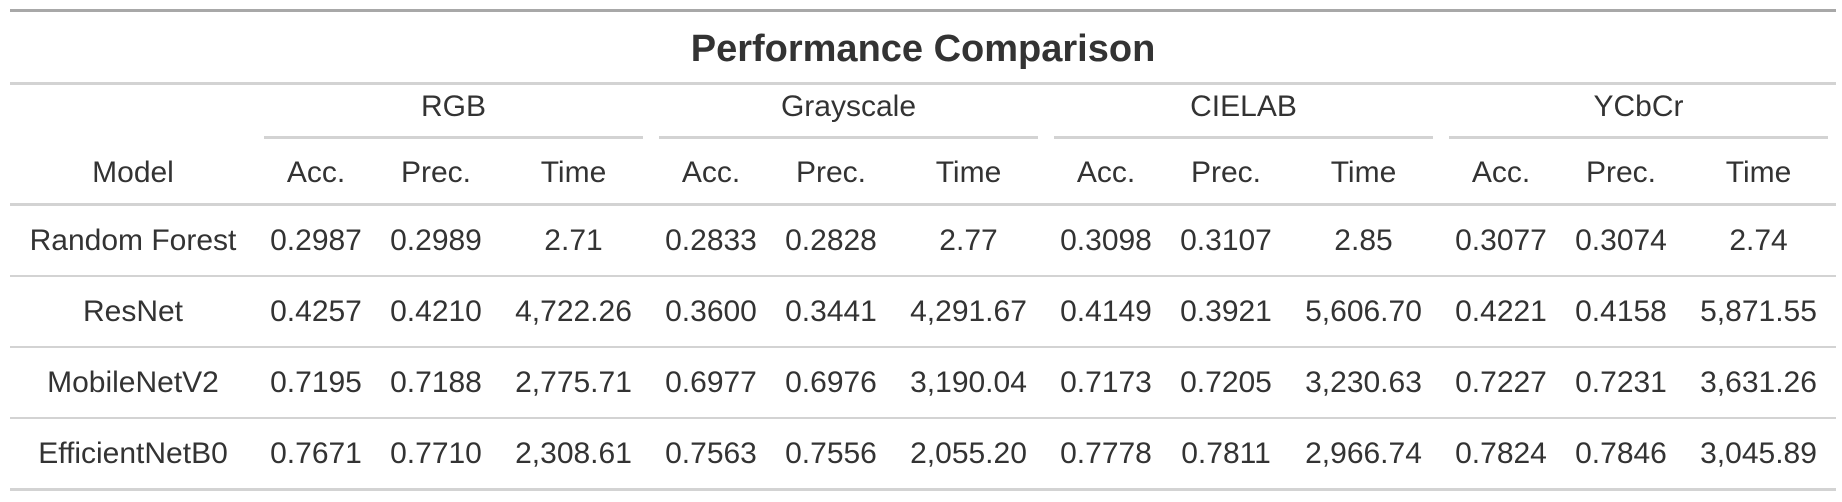 This screenshot has height=502, width=1842. What do you see at coordinates (831, 383) in the screenshot?
I see `table-cell: 0.6976` at bounding box center [831, 383].